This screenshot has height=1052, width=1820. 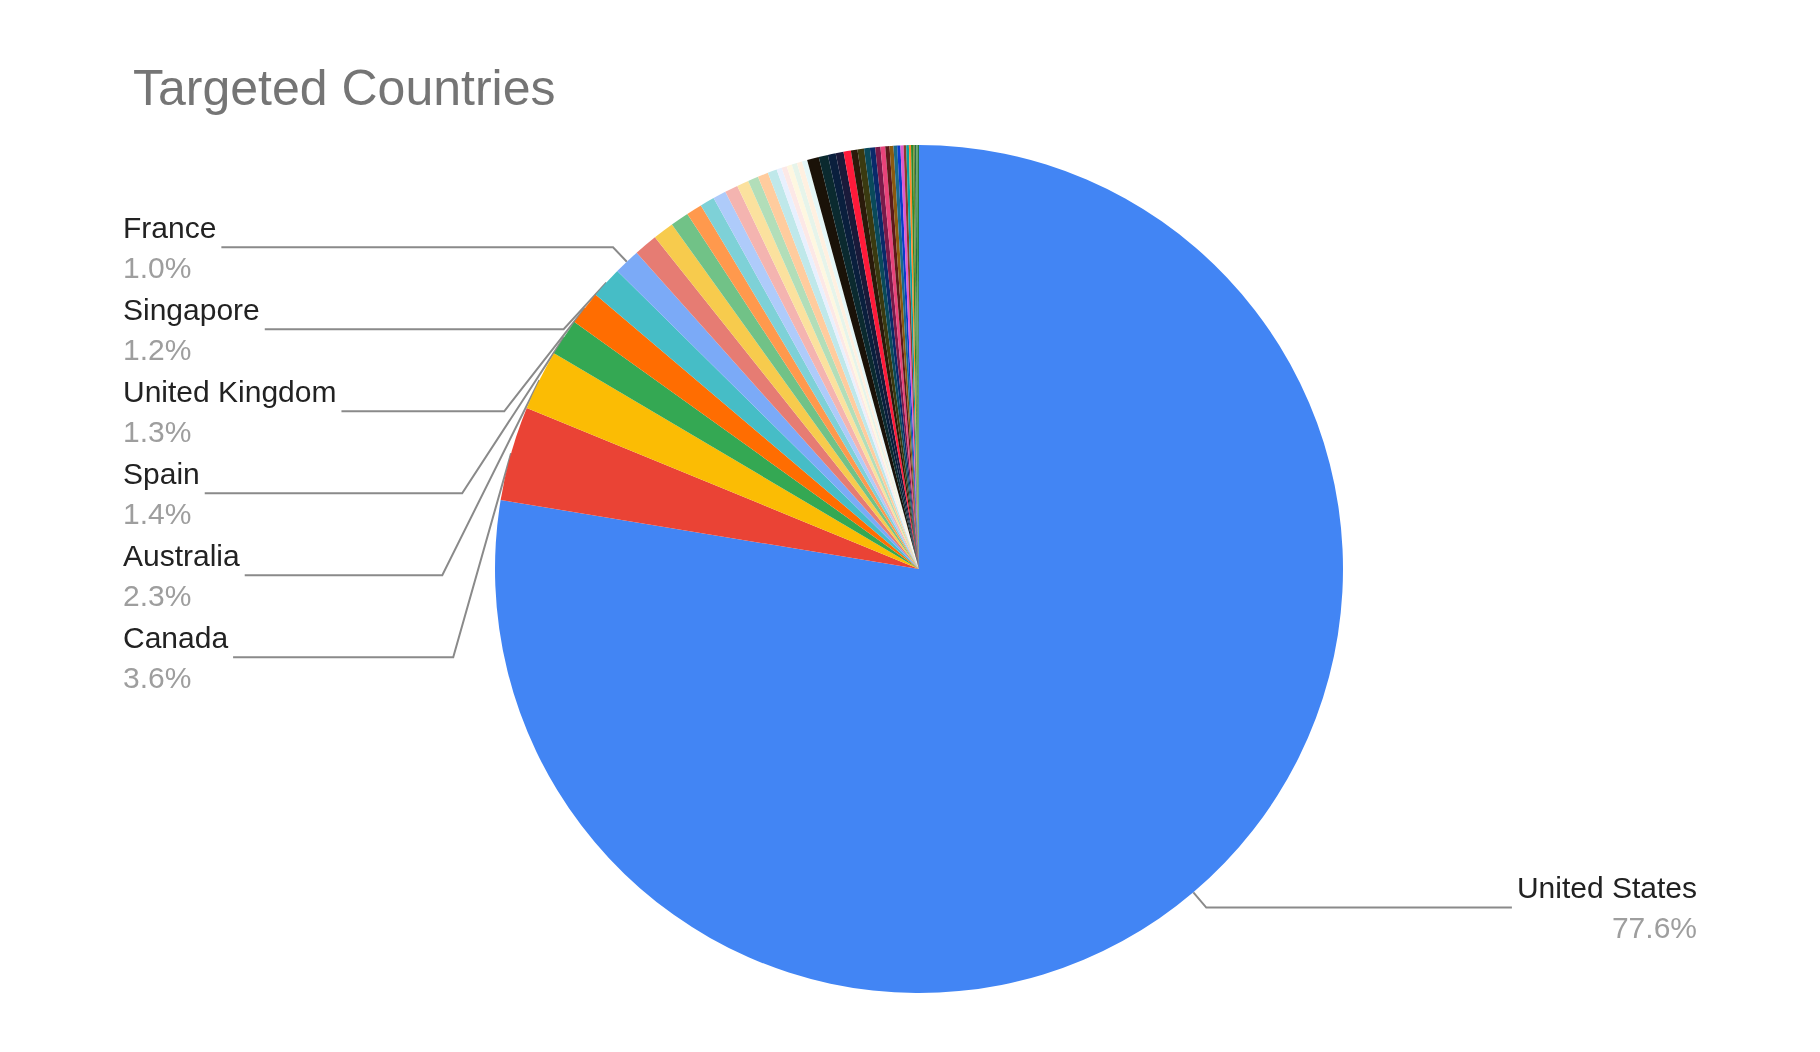 I want to click on data-label: 77.6%, so click(x=1654, y=928).